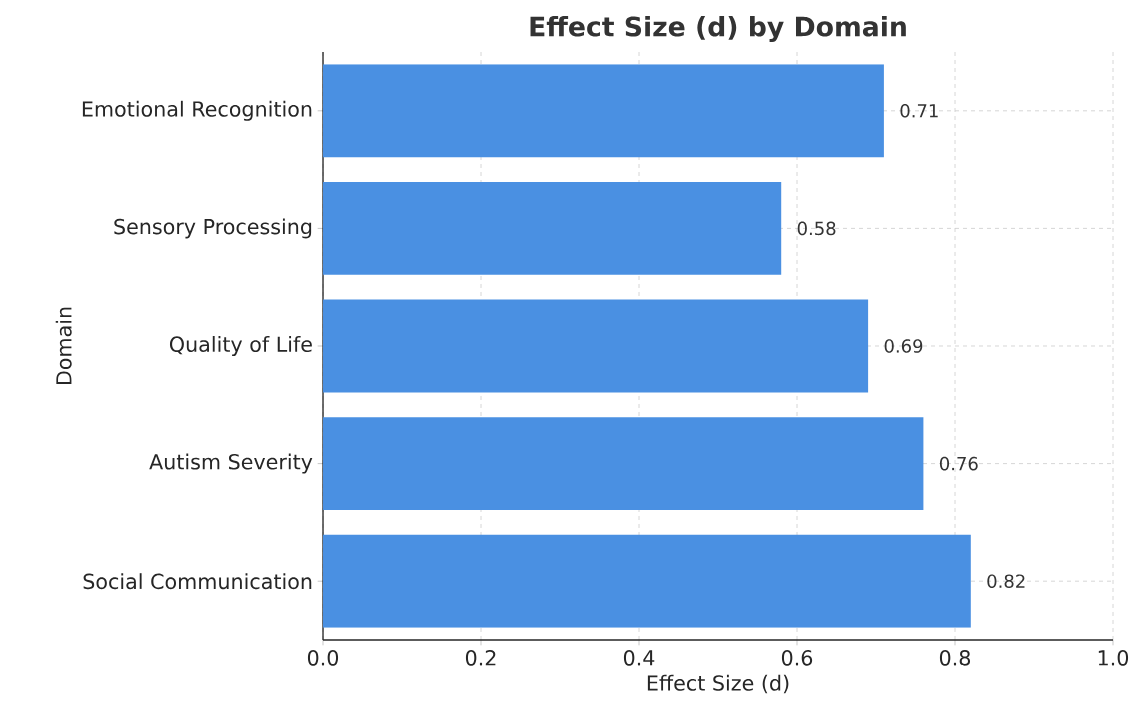 The image size is (1137, 702). What do you see at coordinates (213, 228) in the screenshot?
I see `y-tick-label: Sensory Processing` at bounding box center [213, 228].